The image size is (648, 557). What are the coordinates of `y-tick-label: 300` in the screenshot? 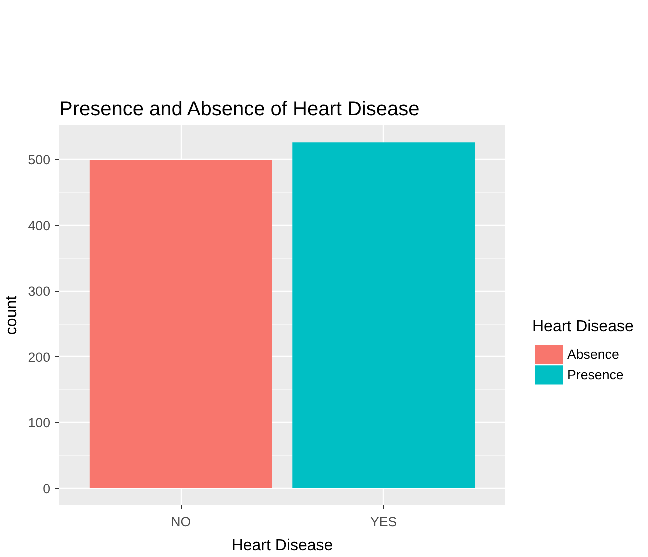 It's located at (39, 292).